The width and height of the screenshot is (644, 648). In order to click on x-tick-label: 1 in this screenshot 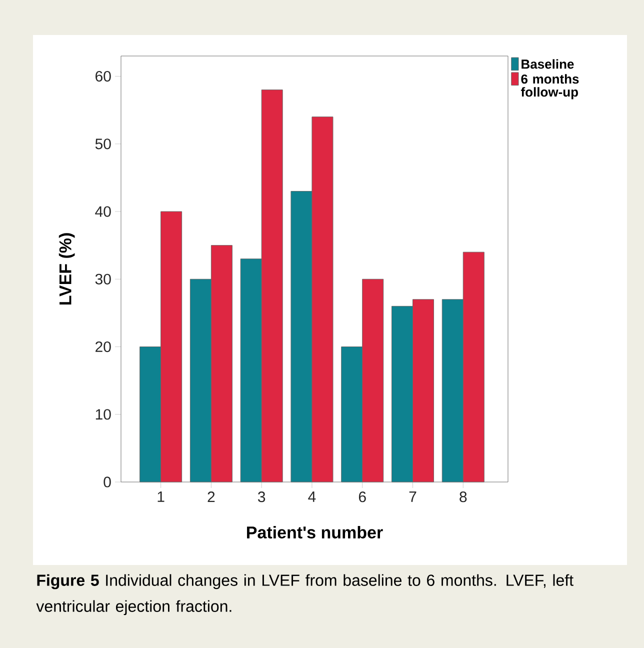, I will do `click(161, 497)`.